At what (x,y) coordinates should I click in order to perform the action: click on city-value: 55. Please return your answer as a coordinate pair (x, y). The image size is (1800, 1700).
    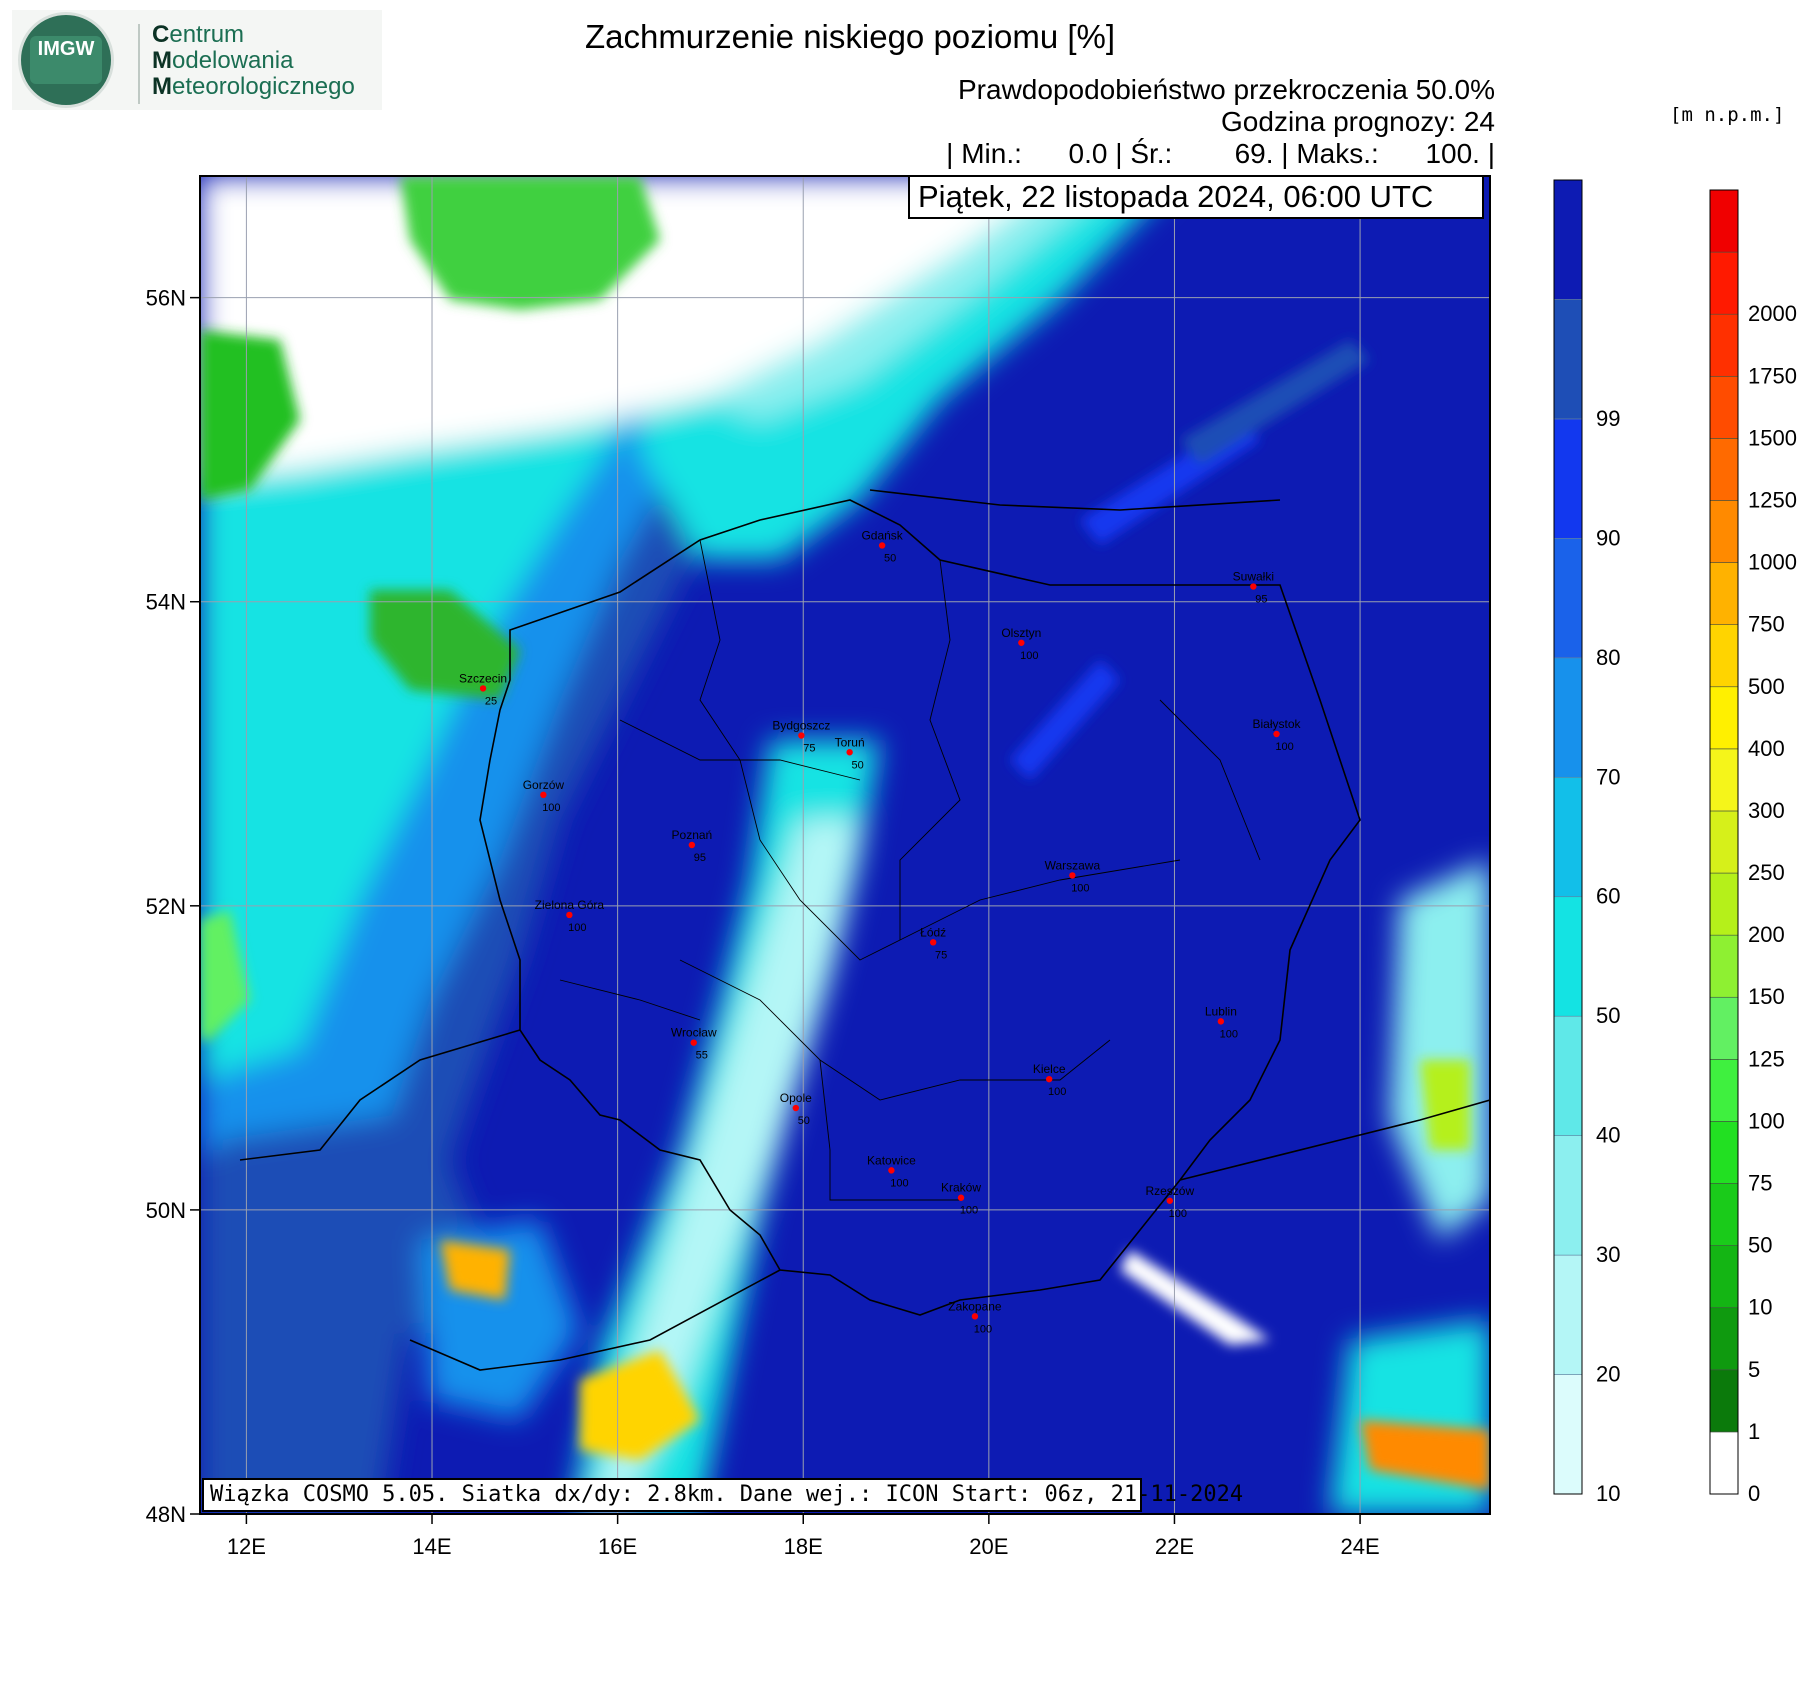
    Looking at the image, I should click on (702, 1056).